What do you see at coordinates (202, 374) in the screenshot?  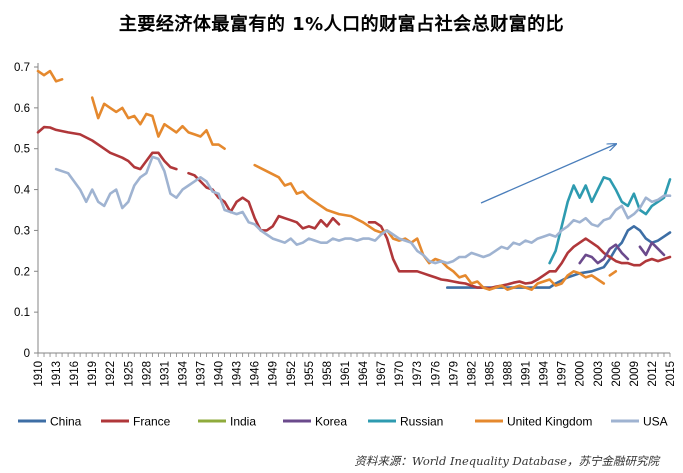 I see `x-tick-label: 1937` at bounding box center [202, 374].